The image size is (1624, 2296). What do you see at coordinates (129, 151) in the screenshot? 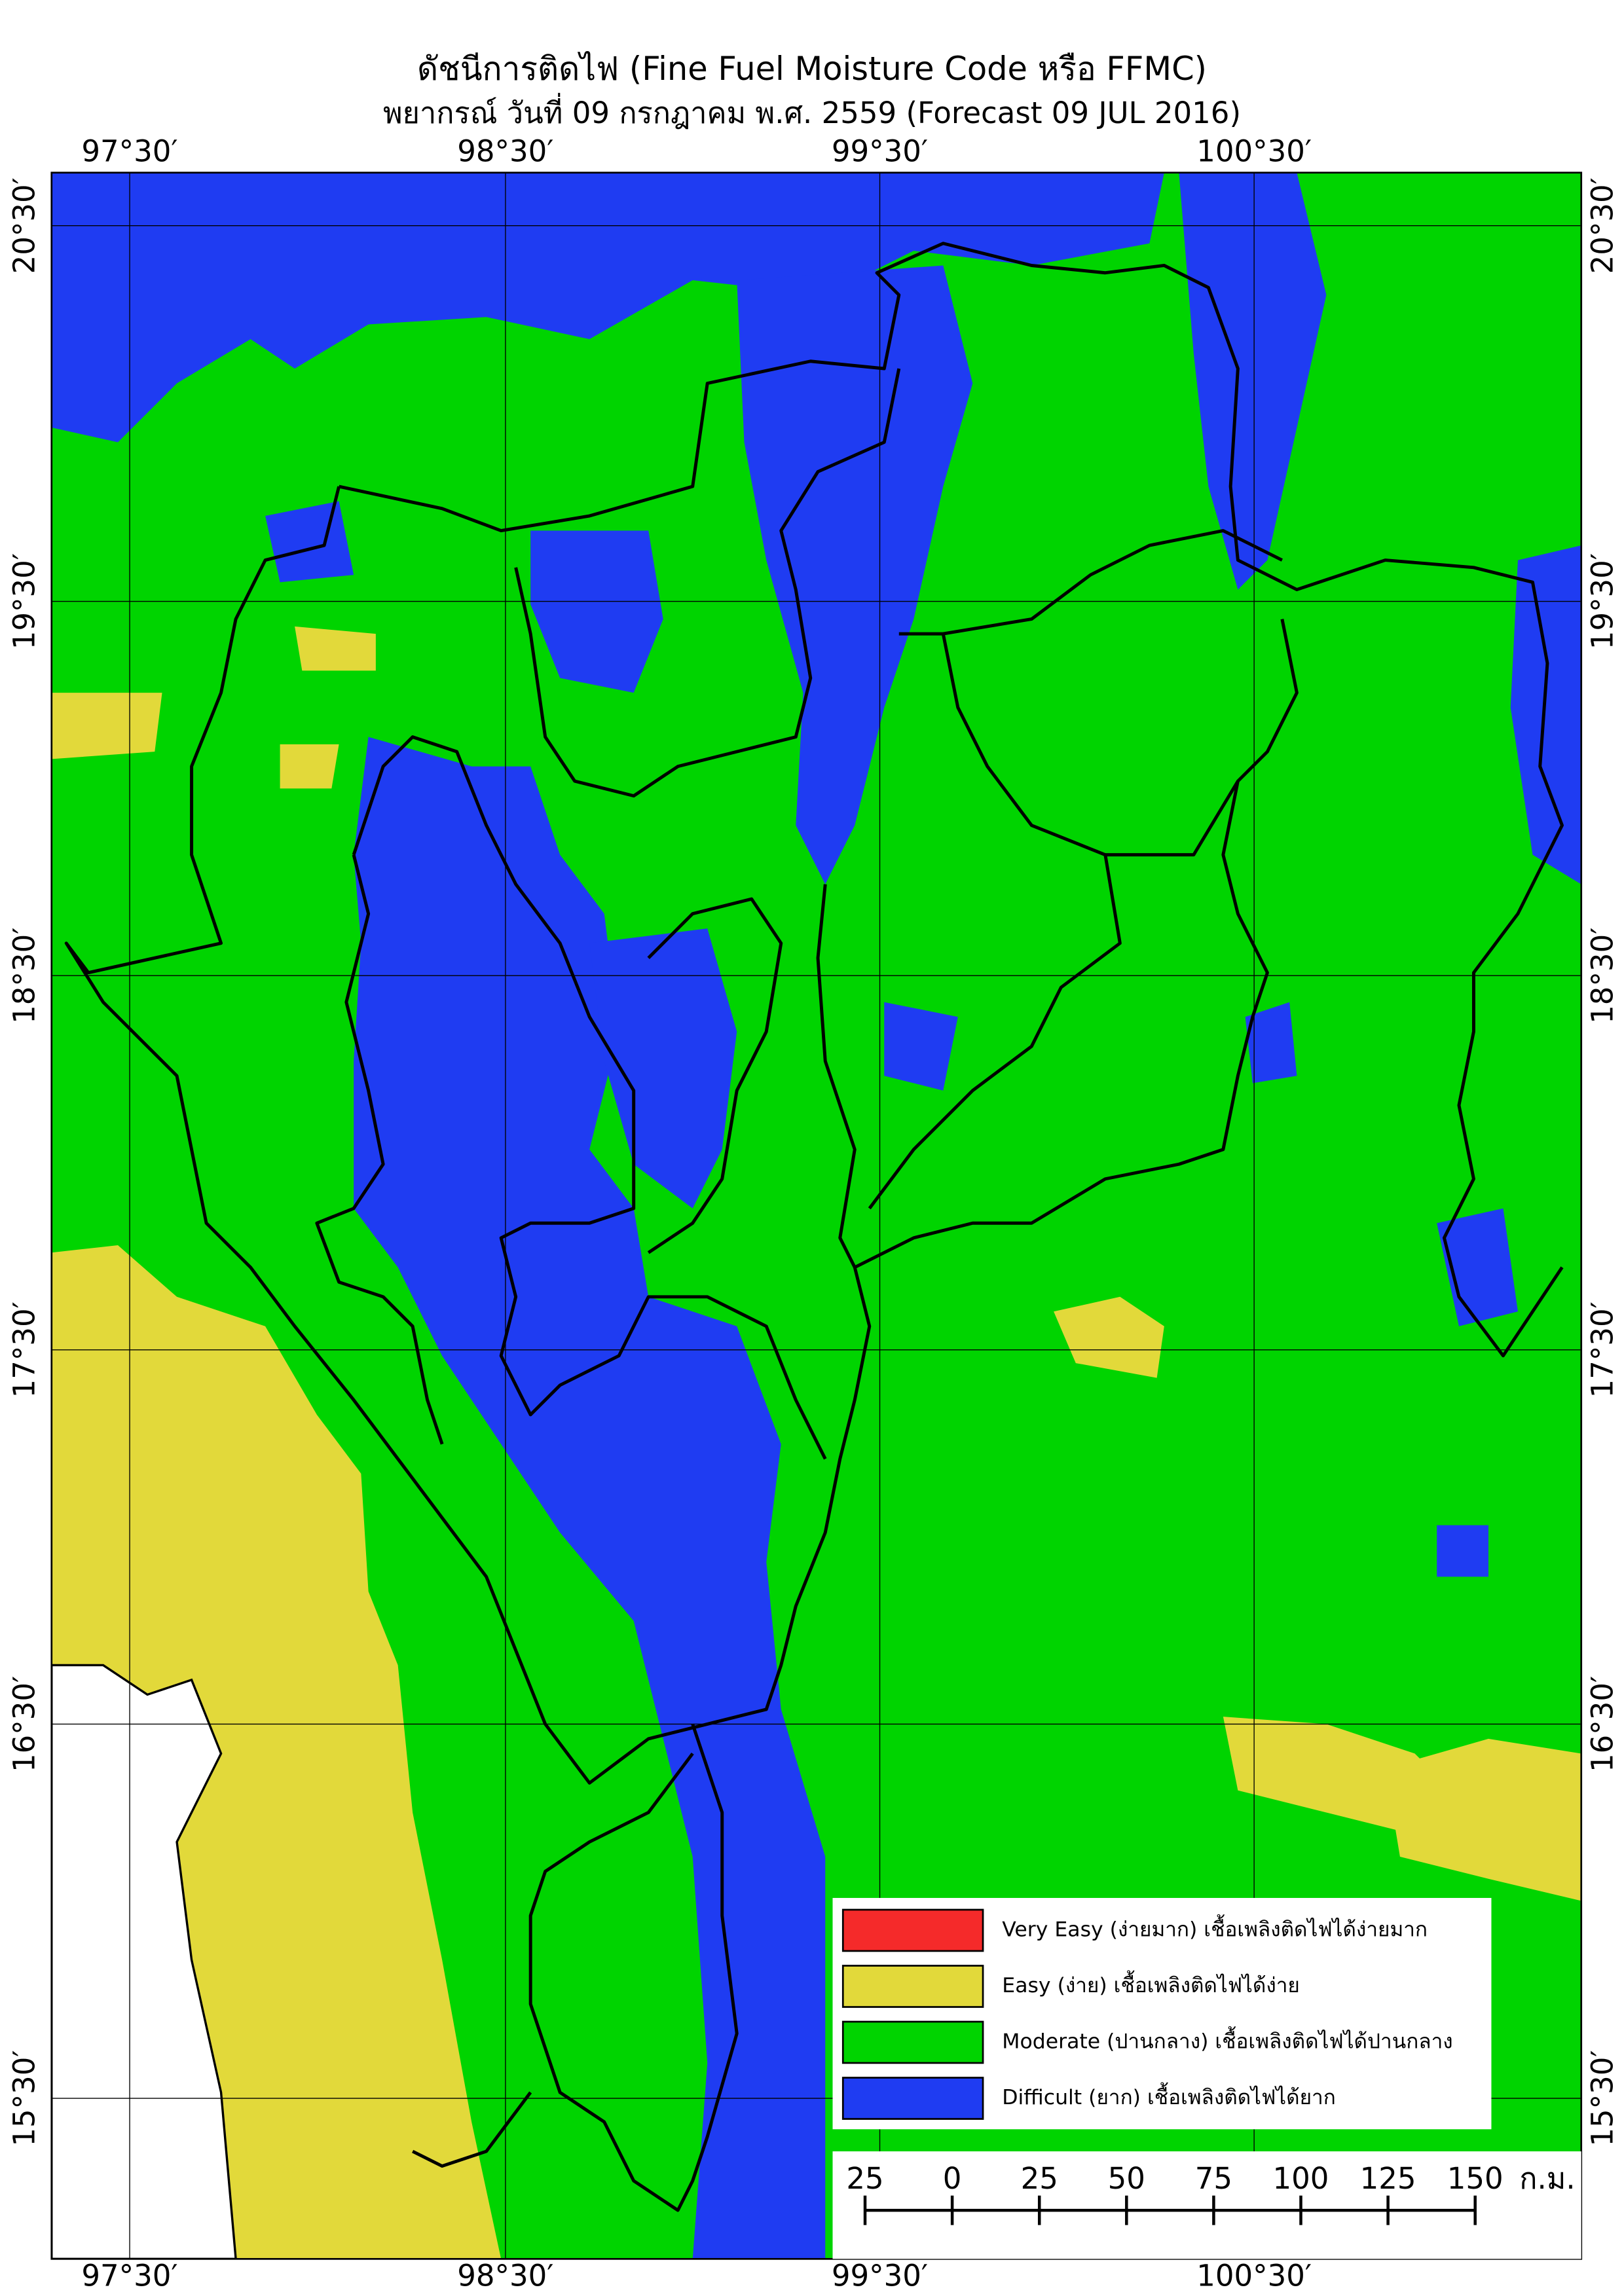
I see `longitude-label-top: 97°30′` at bounding box center [129, 151].